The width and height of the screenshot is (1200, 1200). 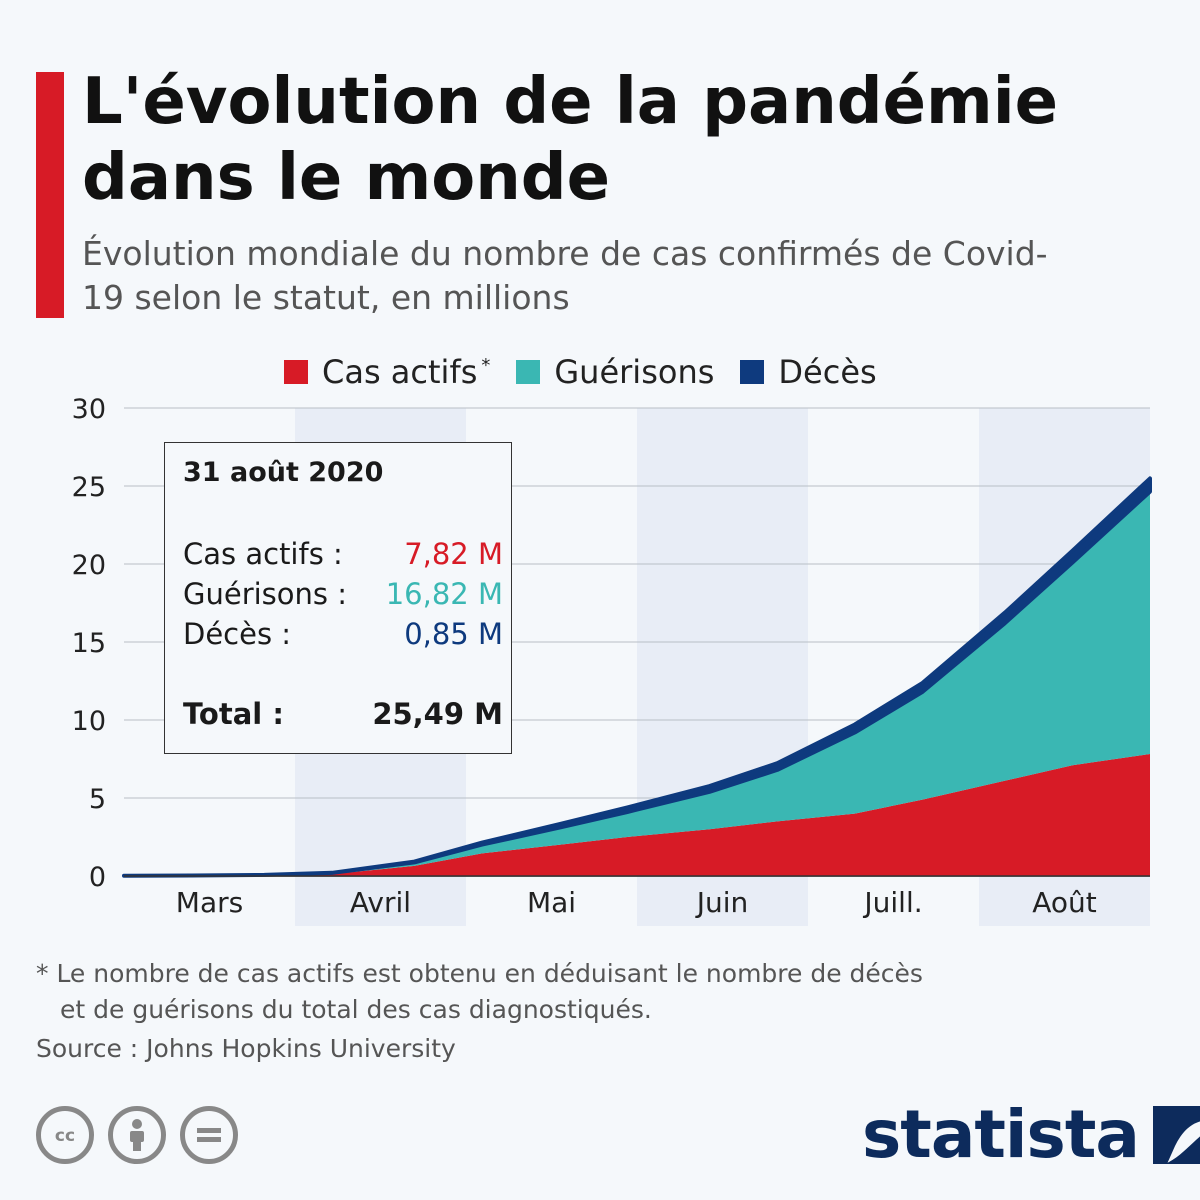 What do you see at coordinates (406, 372) in the screenshot?
I see `legend-label-actifs: Cas actifs *` at bounding box center [406, 372].